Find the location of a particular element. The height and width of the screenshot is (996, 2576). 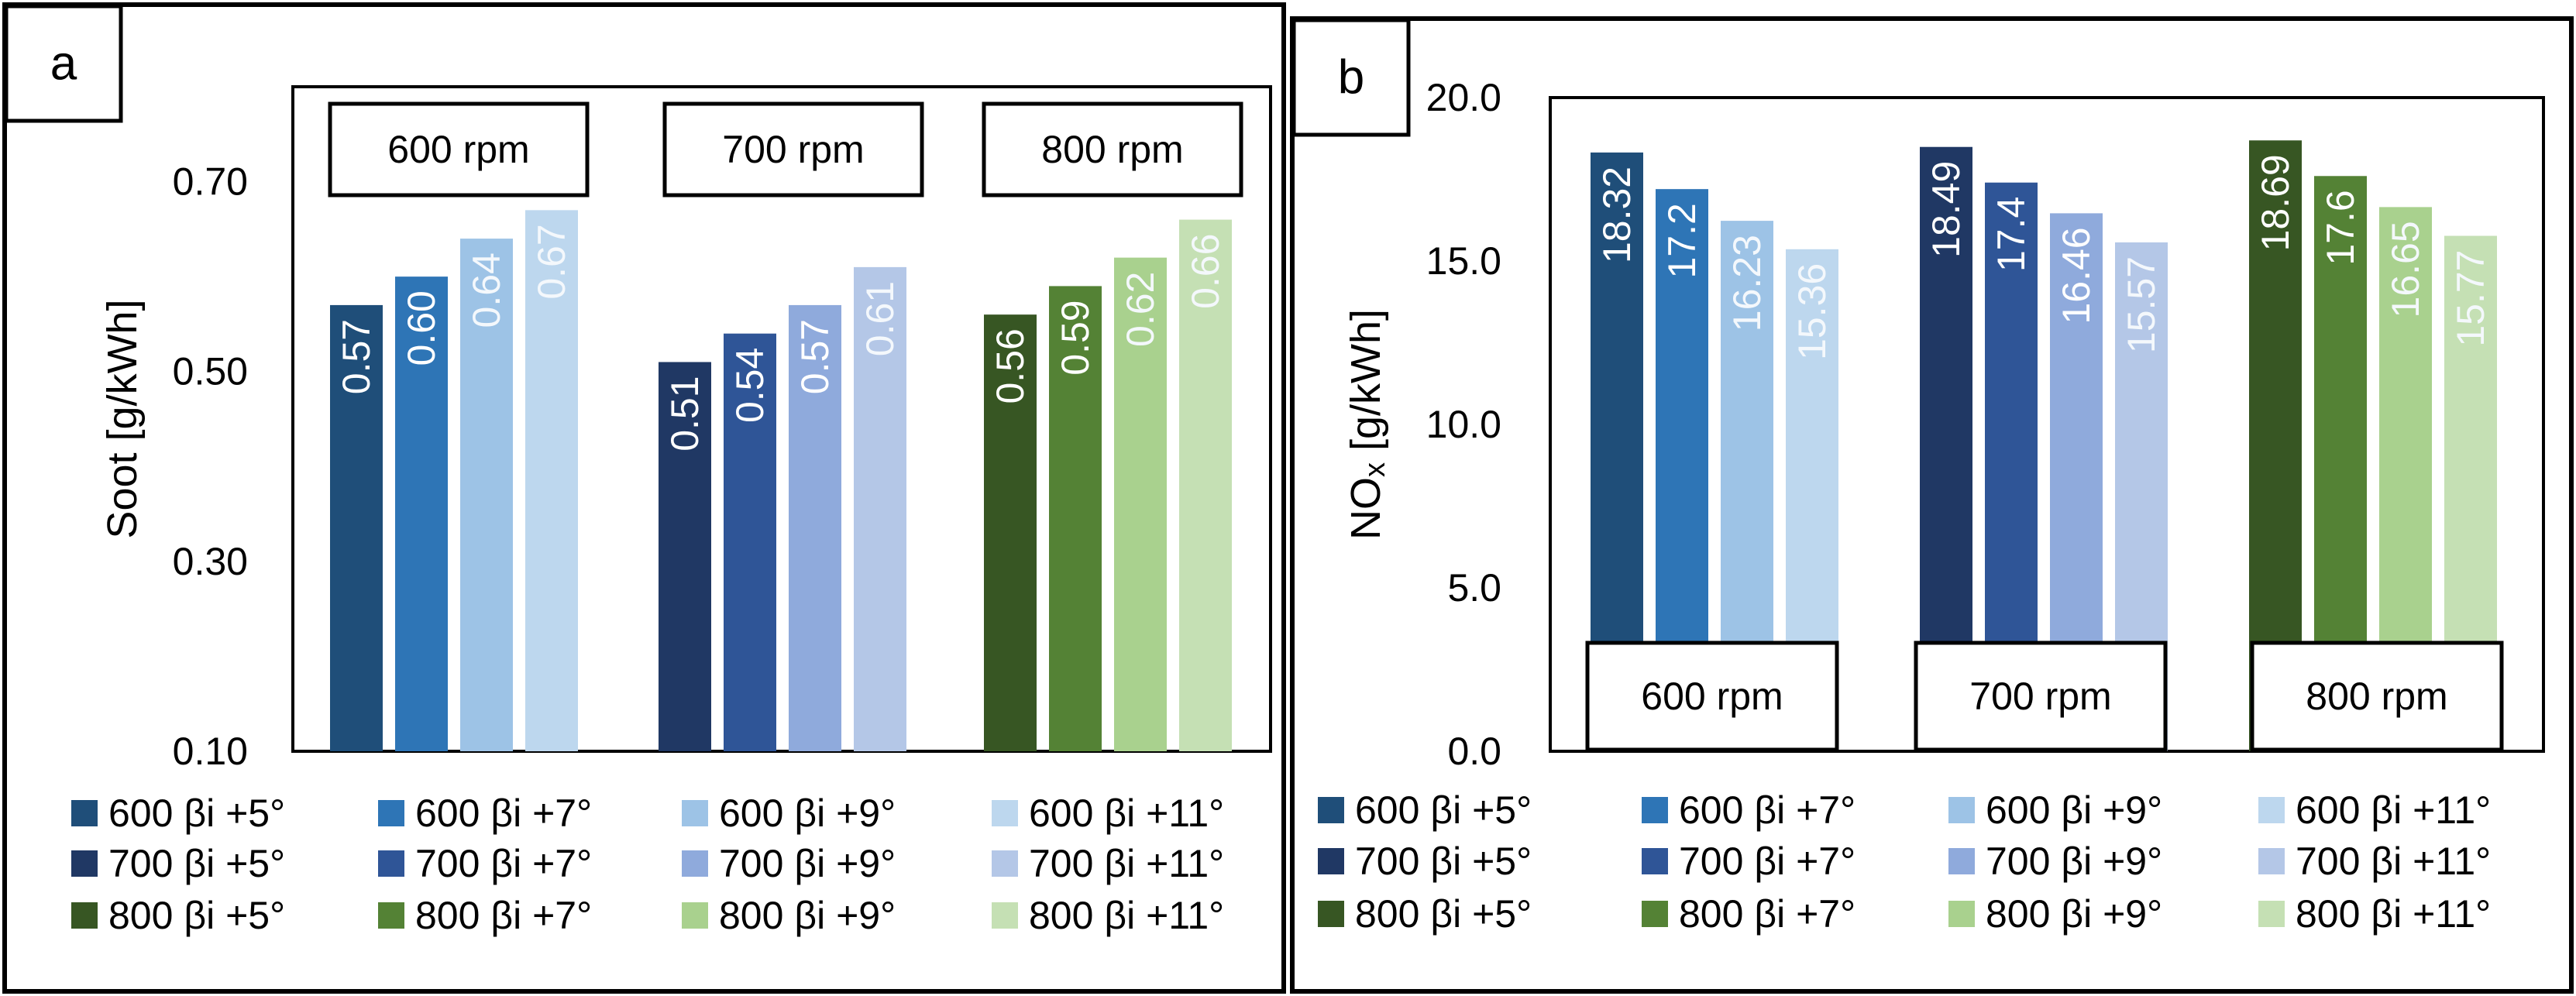

bar-data-label: 15.57 is located at coordinates (2141, 304).